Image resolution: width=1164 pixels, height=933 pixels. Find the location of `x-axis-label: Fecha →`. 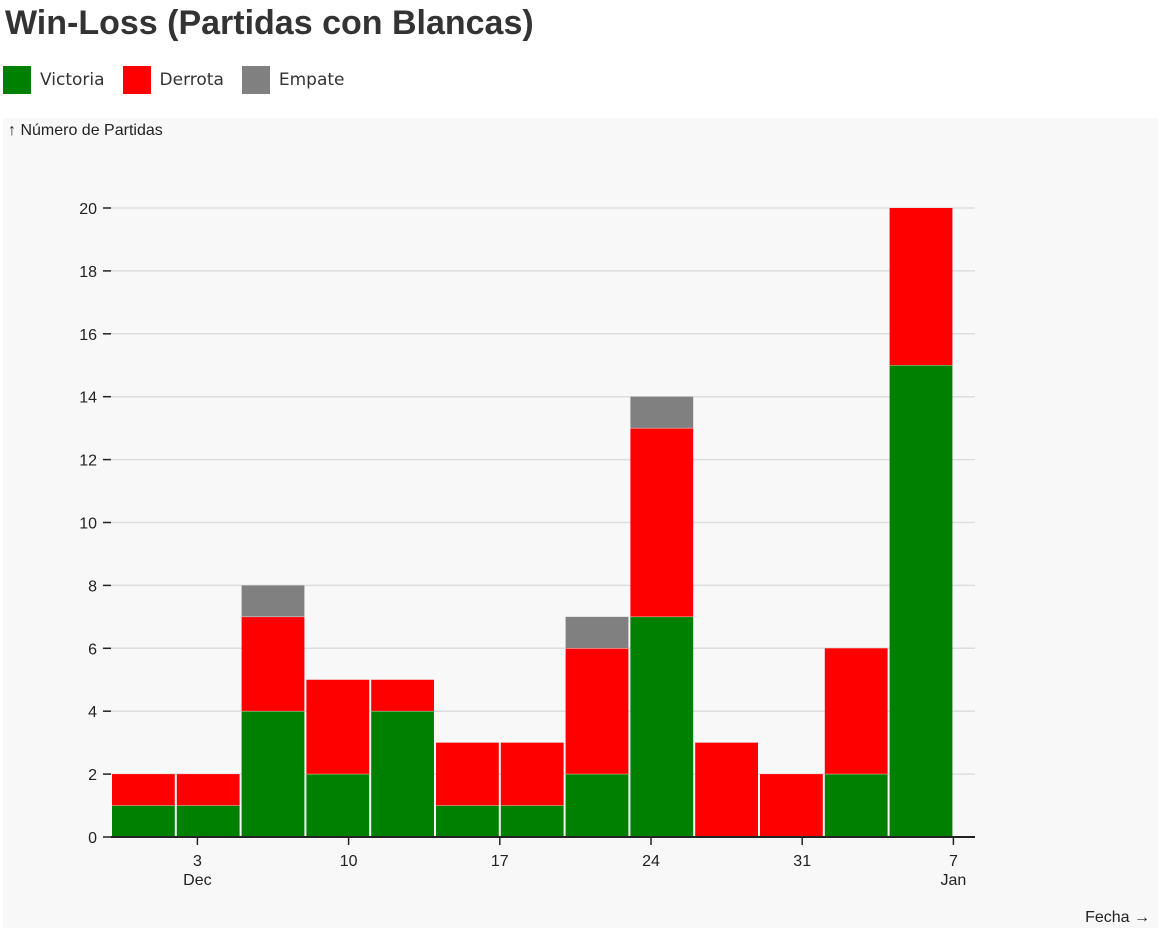

x-axis-label: Fecha → is located at coordinates (1117, 917).